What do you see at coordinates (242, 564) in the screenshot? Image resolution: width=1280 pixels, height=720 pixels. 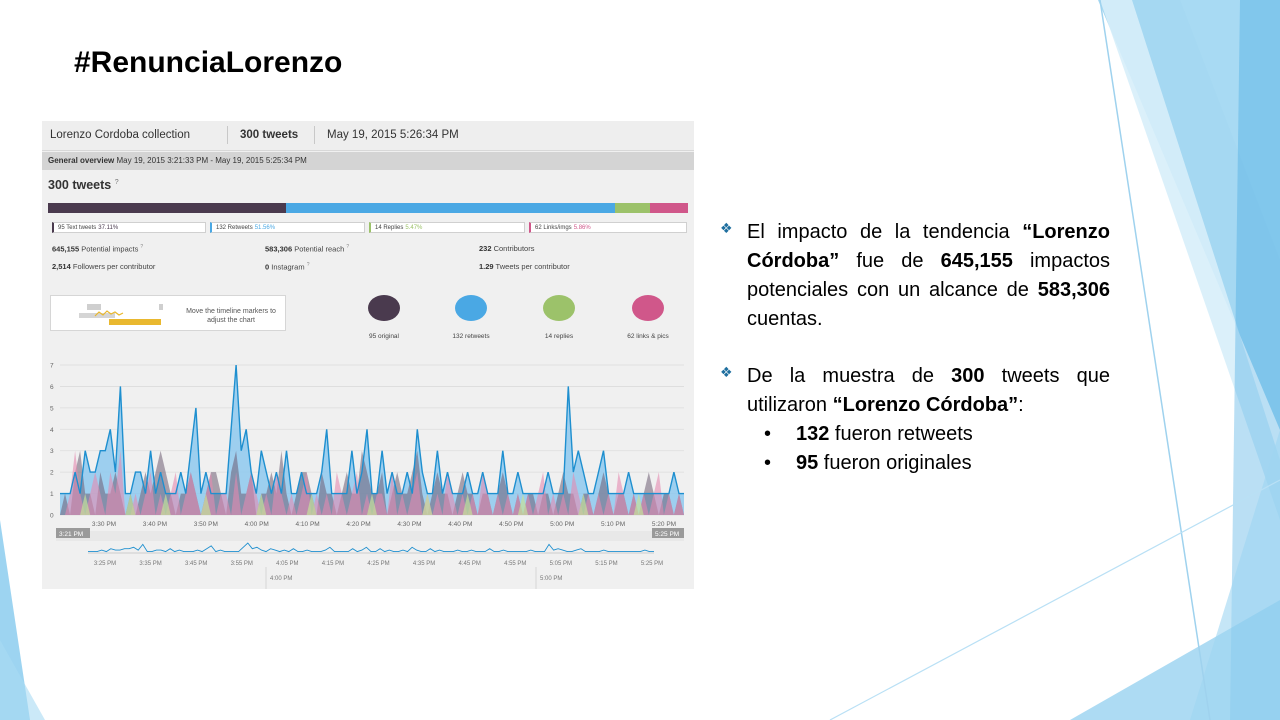 I see `overview-tick-label: 3:55 PM` at bounding box center [242, 564].